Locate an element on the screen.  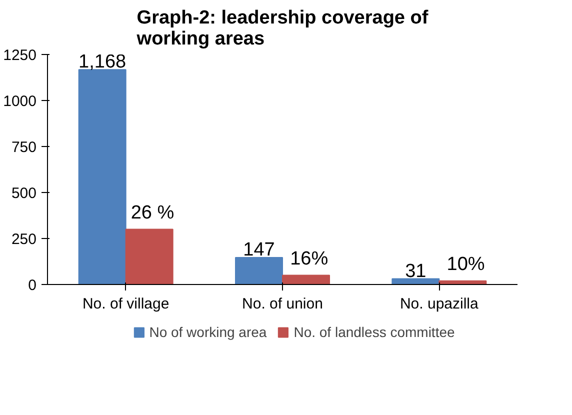
chart-title: Graph-2: leadership coverage of working areas is located at coordinates (282, 29).